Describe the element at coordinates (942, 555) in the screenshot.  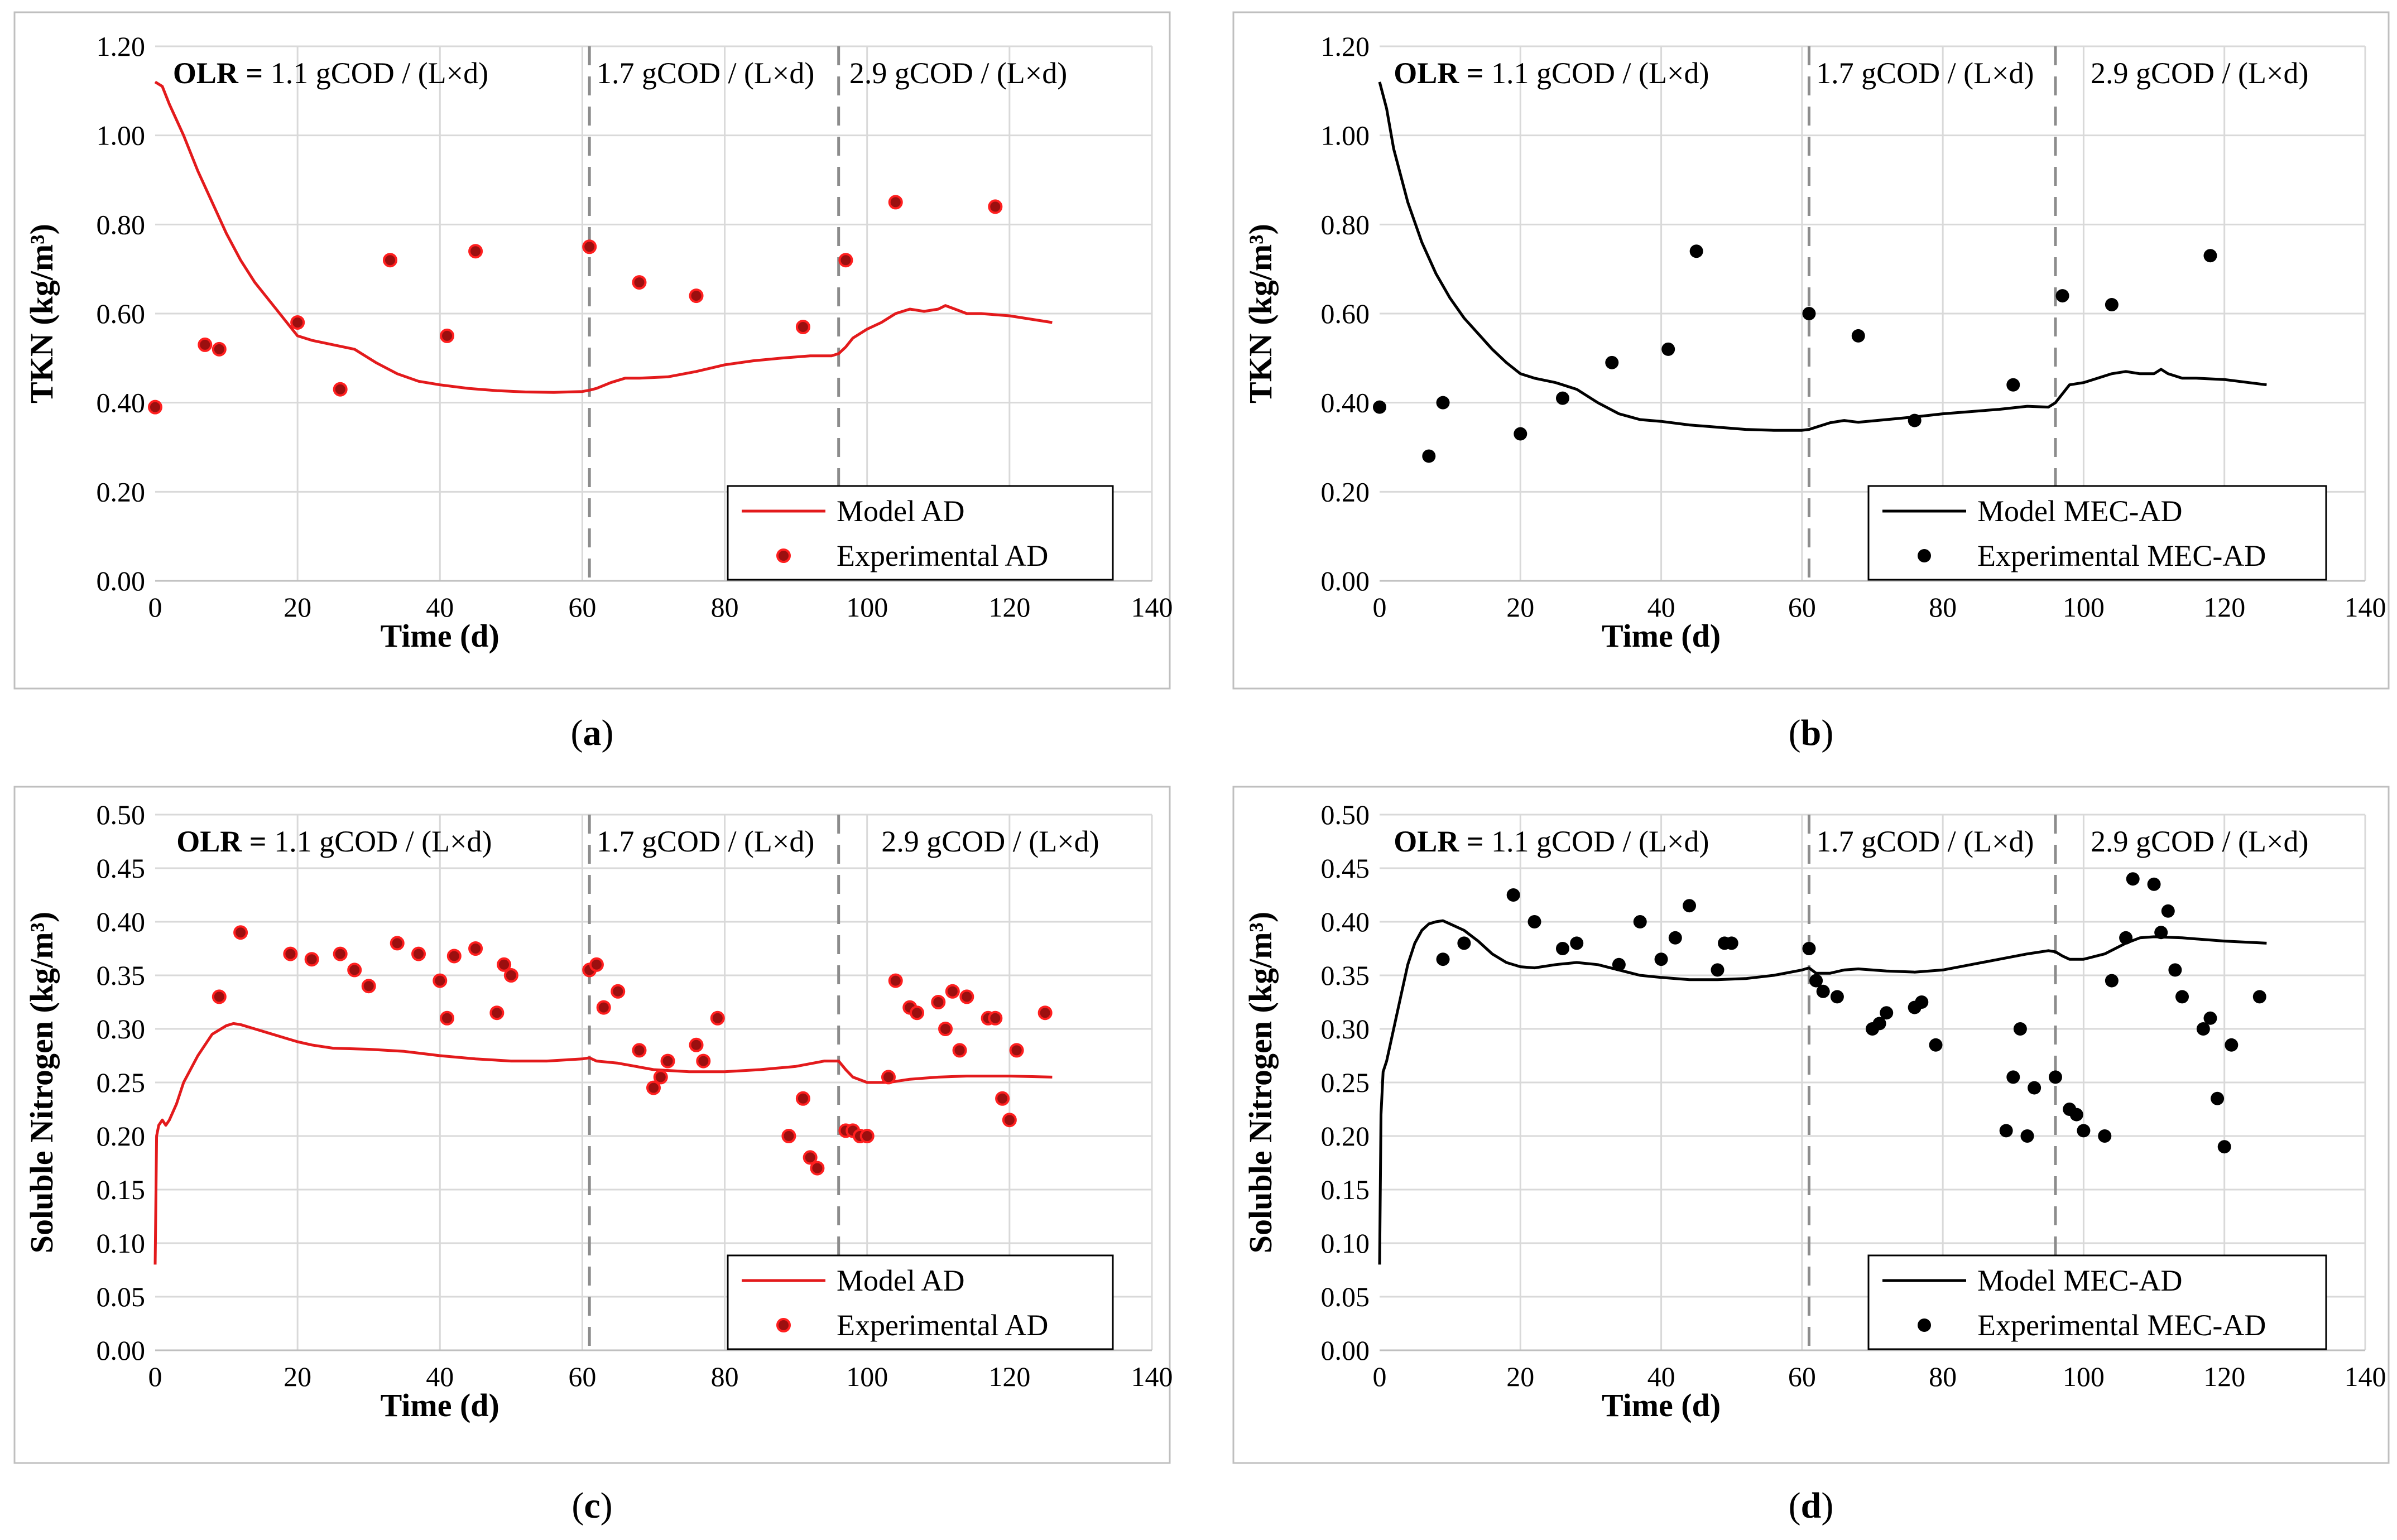
I see `legend-label-experimental: Experimental AD` at that location.